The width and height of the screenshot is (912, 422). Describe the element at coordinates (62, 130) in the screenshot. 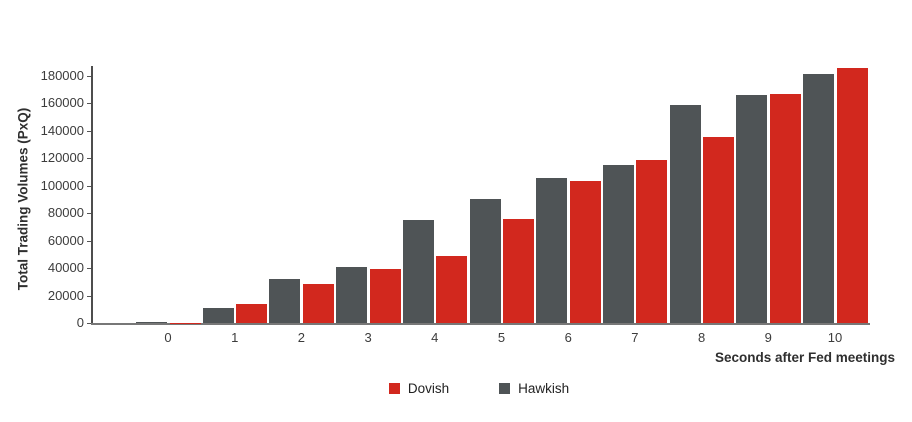

I see `y-tick-label-140000: 140000` at that location.